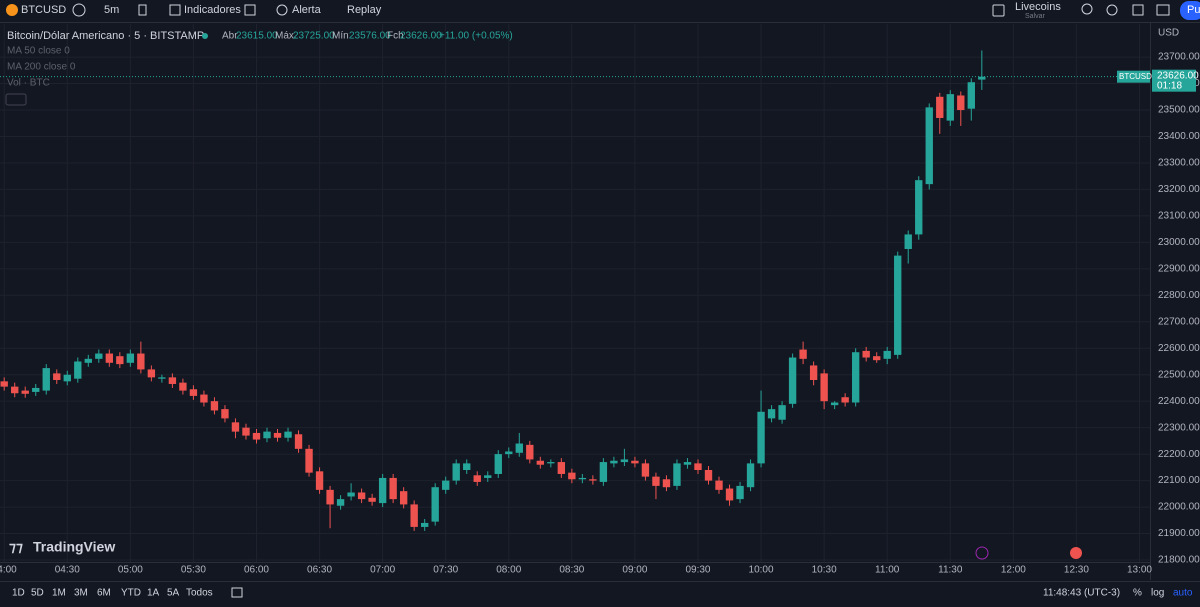 Image resolution: width=1200 pixels, height=607 pixels. I want to click on range-button: 6M, so click(104, 593).